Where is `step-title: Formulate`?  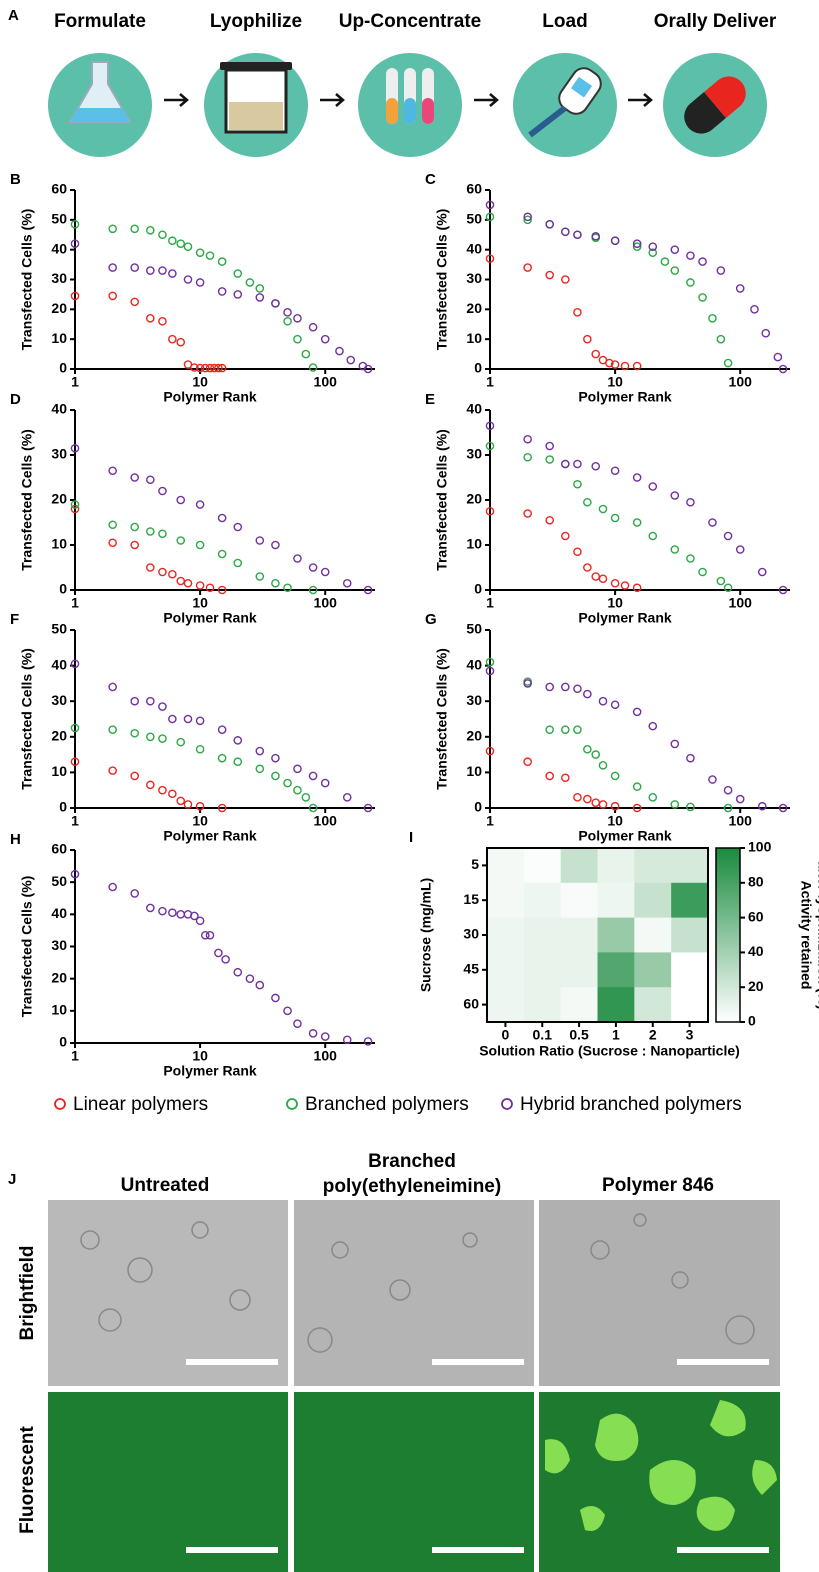 step-title: Formulate is located at coordinates (100, 21).